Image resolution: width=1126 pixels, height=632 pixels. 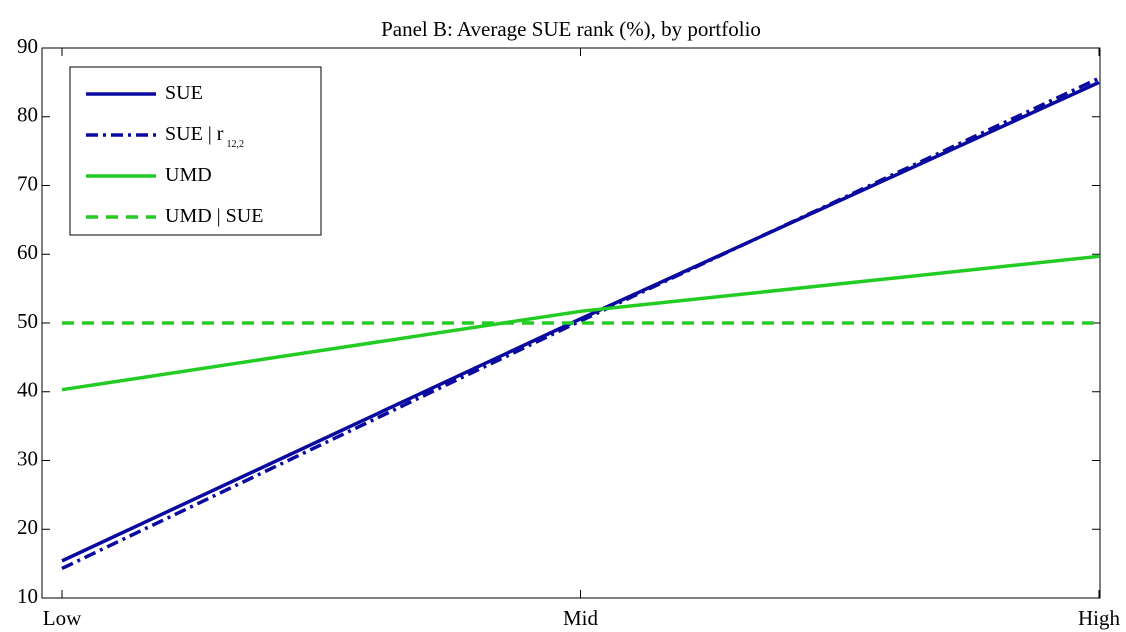 What do you see at coordinates (27, 252) in the screenshot?
I see `y-tick-label: 60` at bounding box center [27, 252].